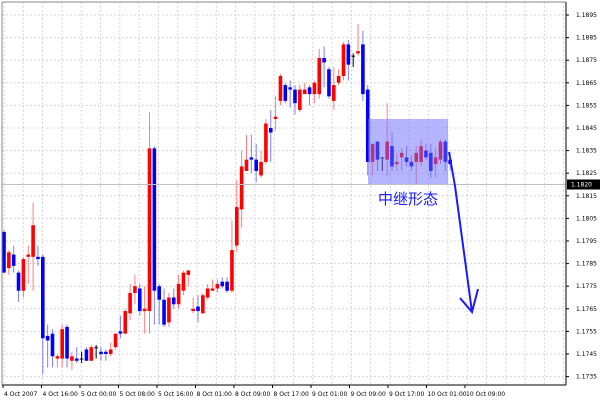  I want to click on x-tick-label: 10 Oct 01:00, so click(447, 394).